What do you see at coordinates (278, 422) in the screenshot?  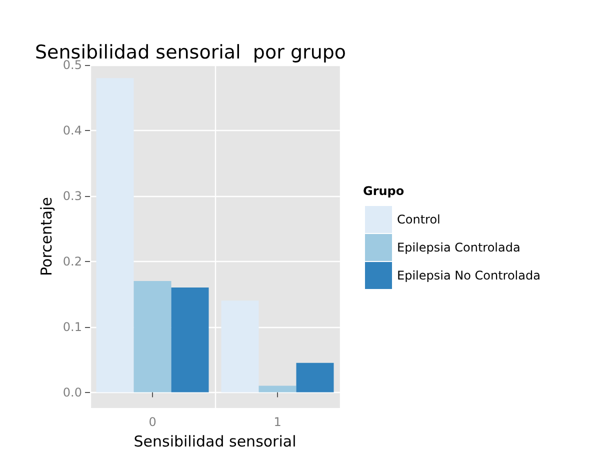 I see `x-tick-label: 1` at bounding box center [278, 422].